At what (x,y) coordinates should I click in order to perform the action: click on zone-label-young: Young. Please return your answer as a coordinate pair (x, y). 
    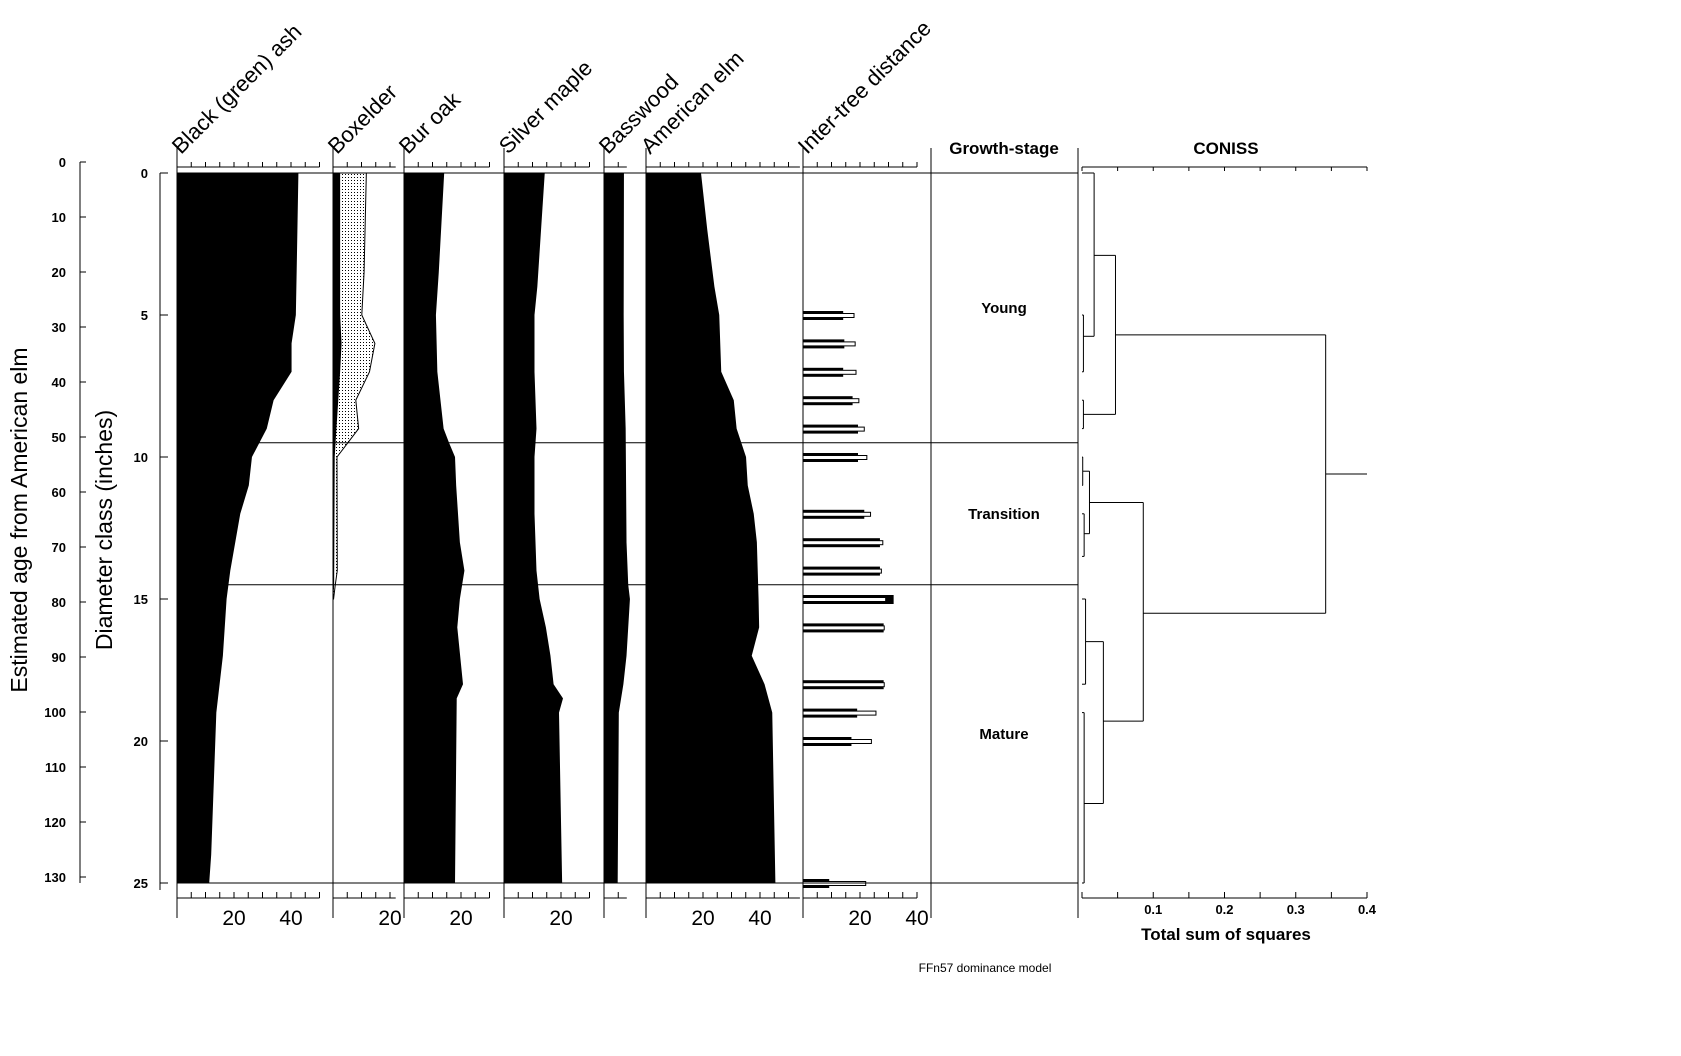
    Looking at the image, I should click on (1004, 308).